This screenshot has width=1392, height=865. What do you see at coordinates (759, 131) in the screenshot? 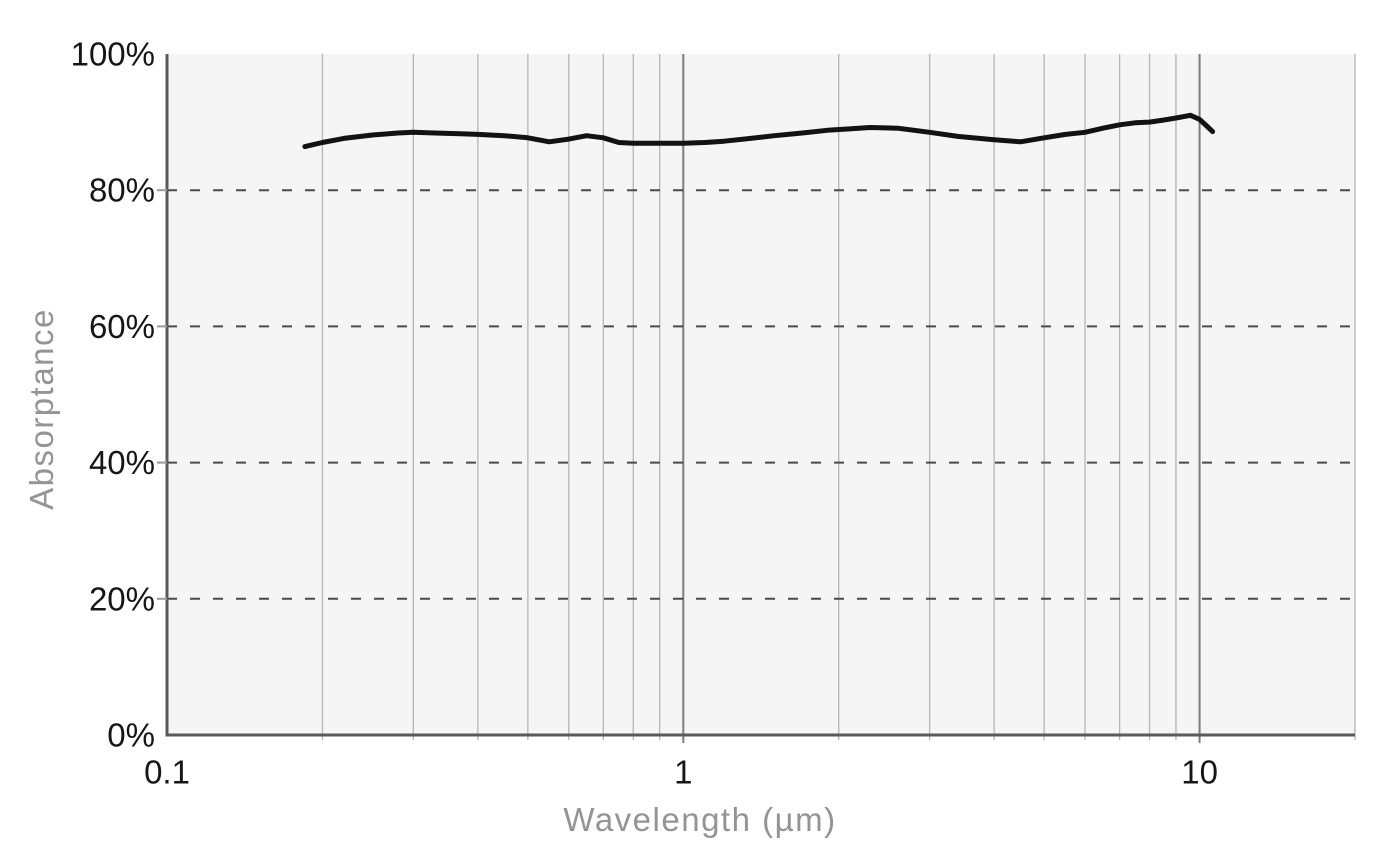
I see `absorptance-line` at bounding box center [759, 131].